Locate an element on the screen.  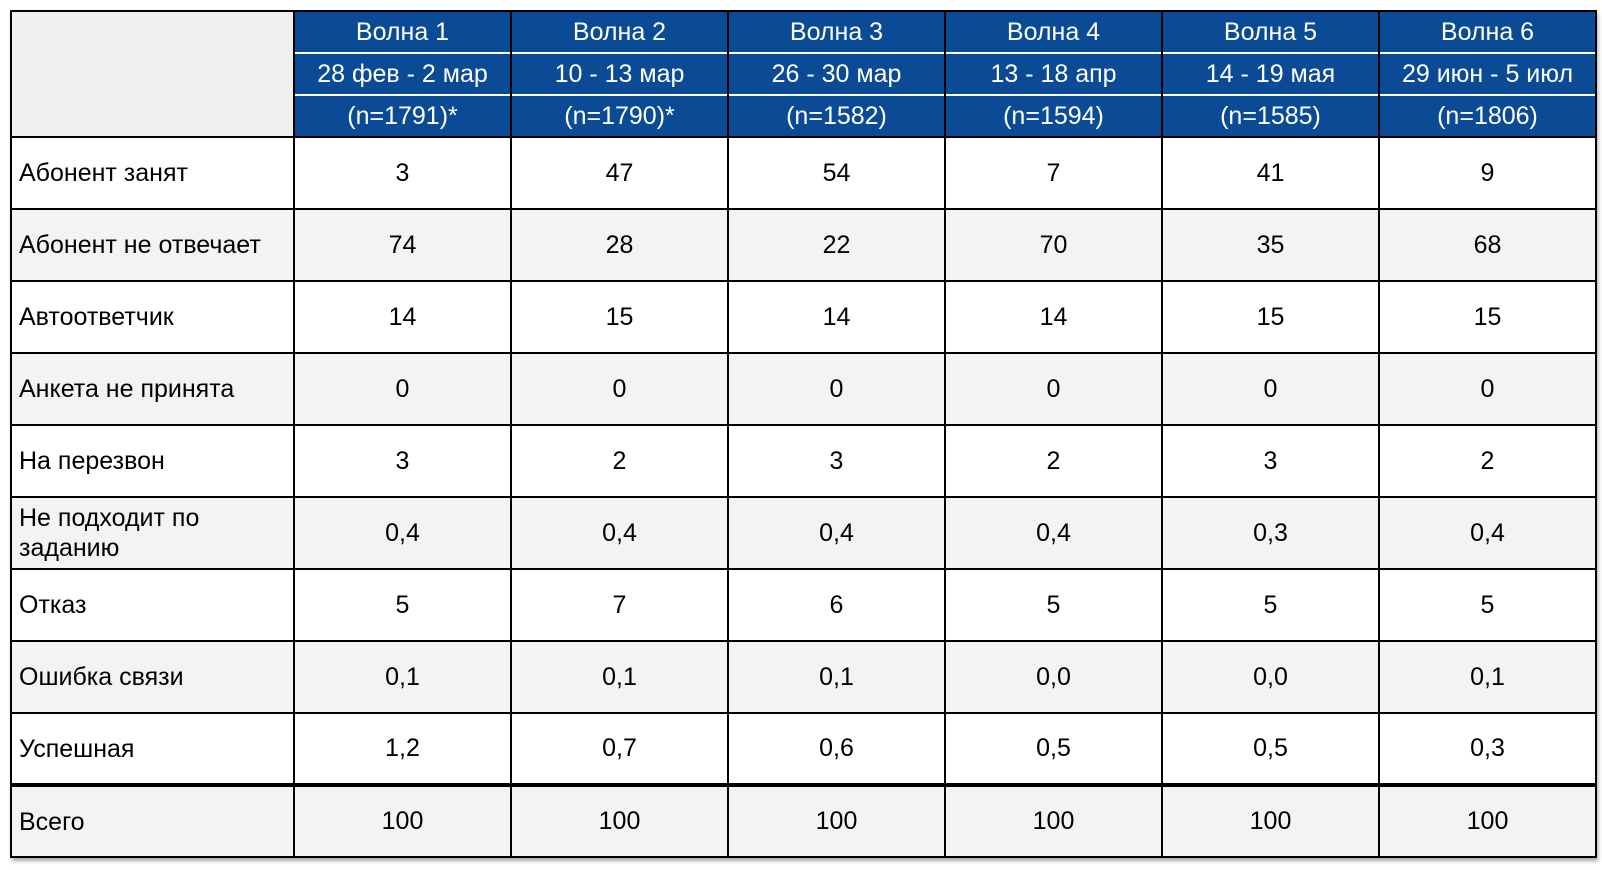
wave-dates: 13 - 18 апр is located at coordinates (1053, 73).